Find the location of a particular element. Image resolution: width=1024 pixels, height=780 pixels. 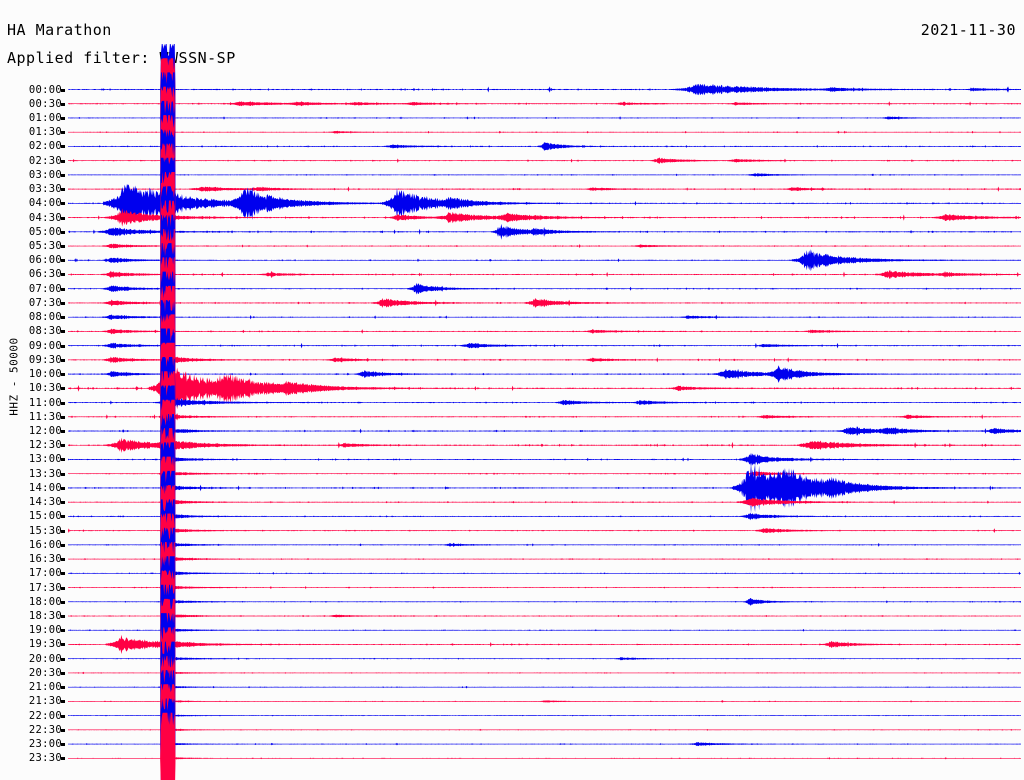

time-label: 06:00 is located at coordinates (45, 260).